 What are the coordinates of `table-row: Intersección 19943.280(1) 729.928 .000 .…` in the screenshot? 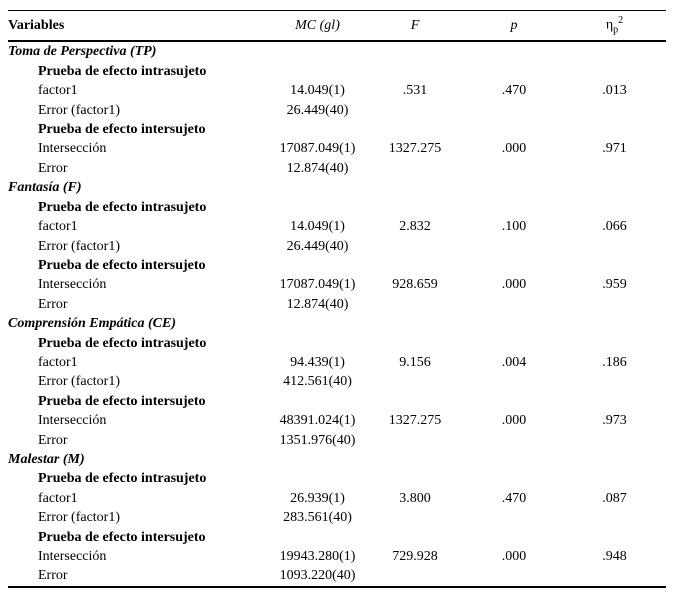 It's located at (337, 556).